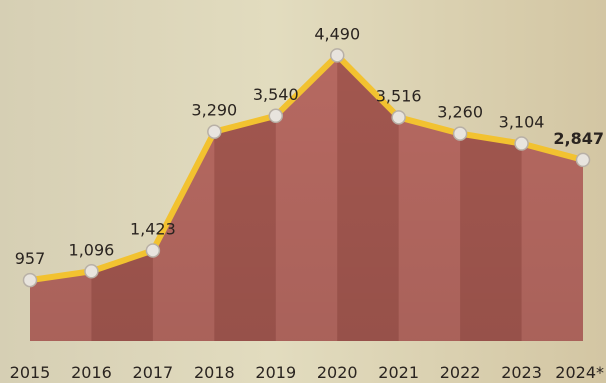  I want to click on data-point-2019, so click(276, 116).